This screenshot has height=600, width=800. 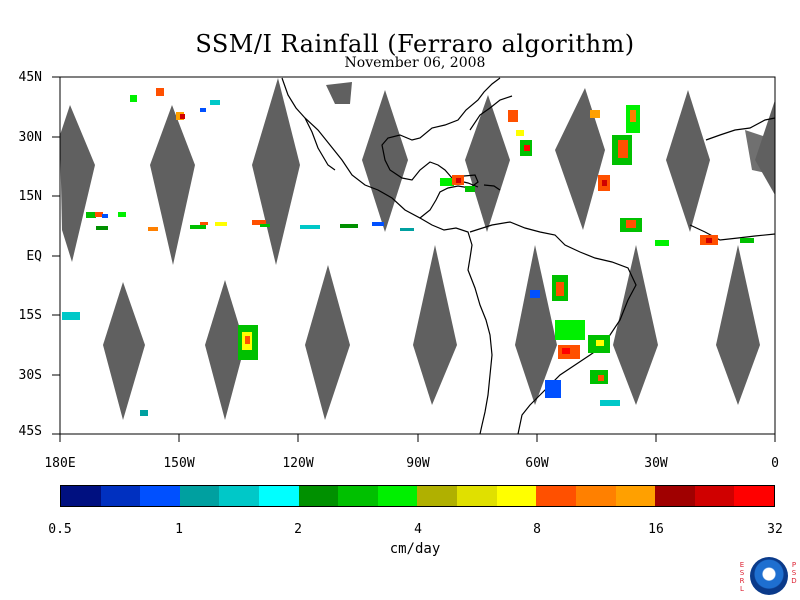 What do you see at coordinates (415, 44) in the screenshot?
I see `map-title: SSM/I Rainfall (Ferraro algorithm)` at bounding box center [415, 44].